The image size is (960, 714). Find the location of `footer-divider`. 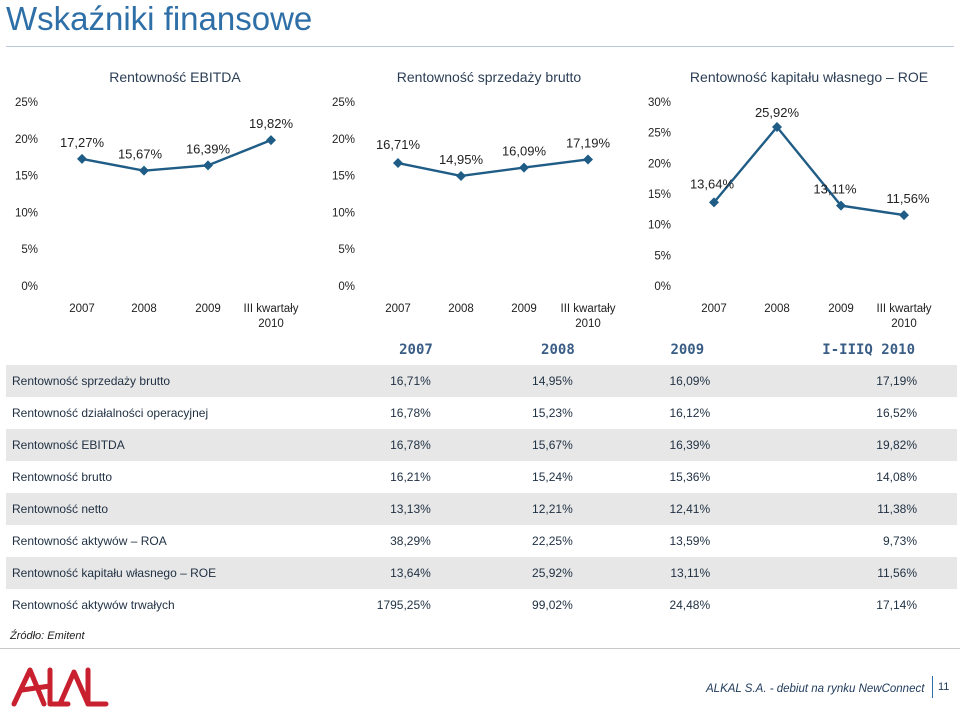

footer-divider is located at coordinates (480, 648).